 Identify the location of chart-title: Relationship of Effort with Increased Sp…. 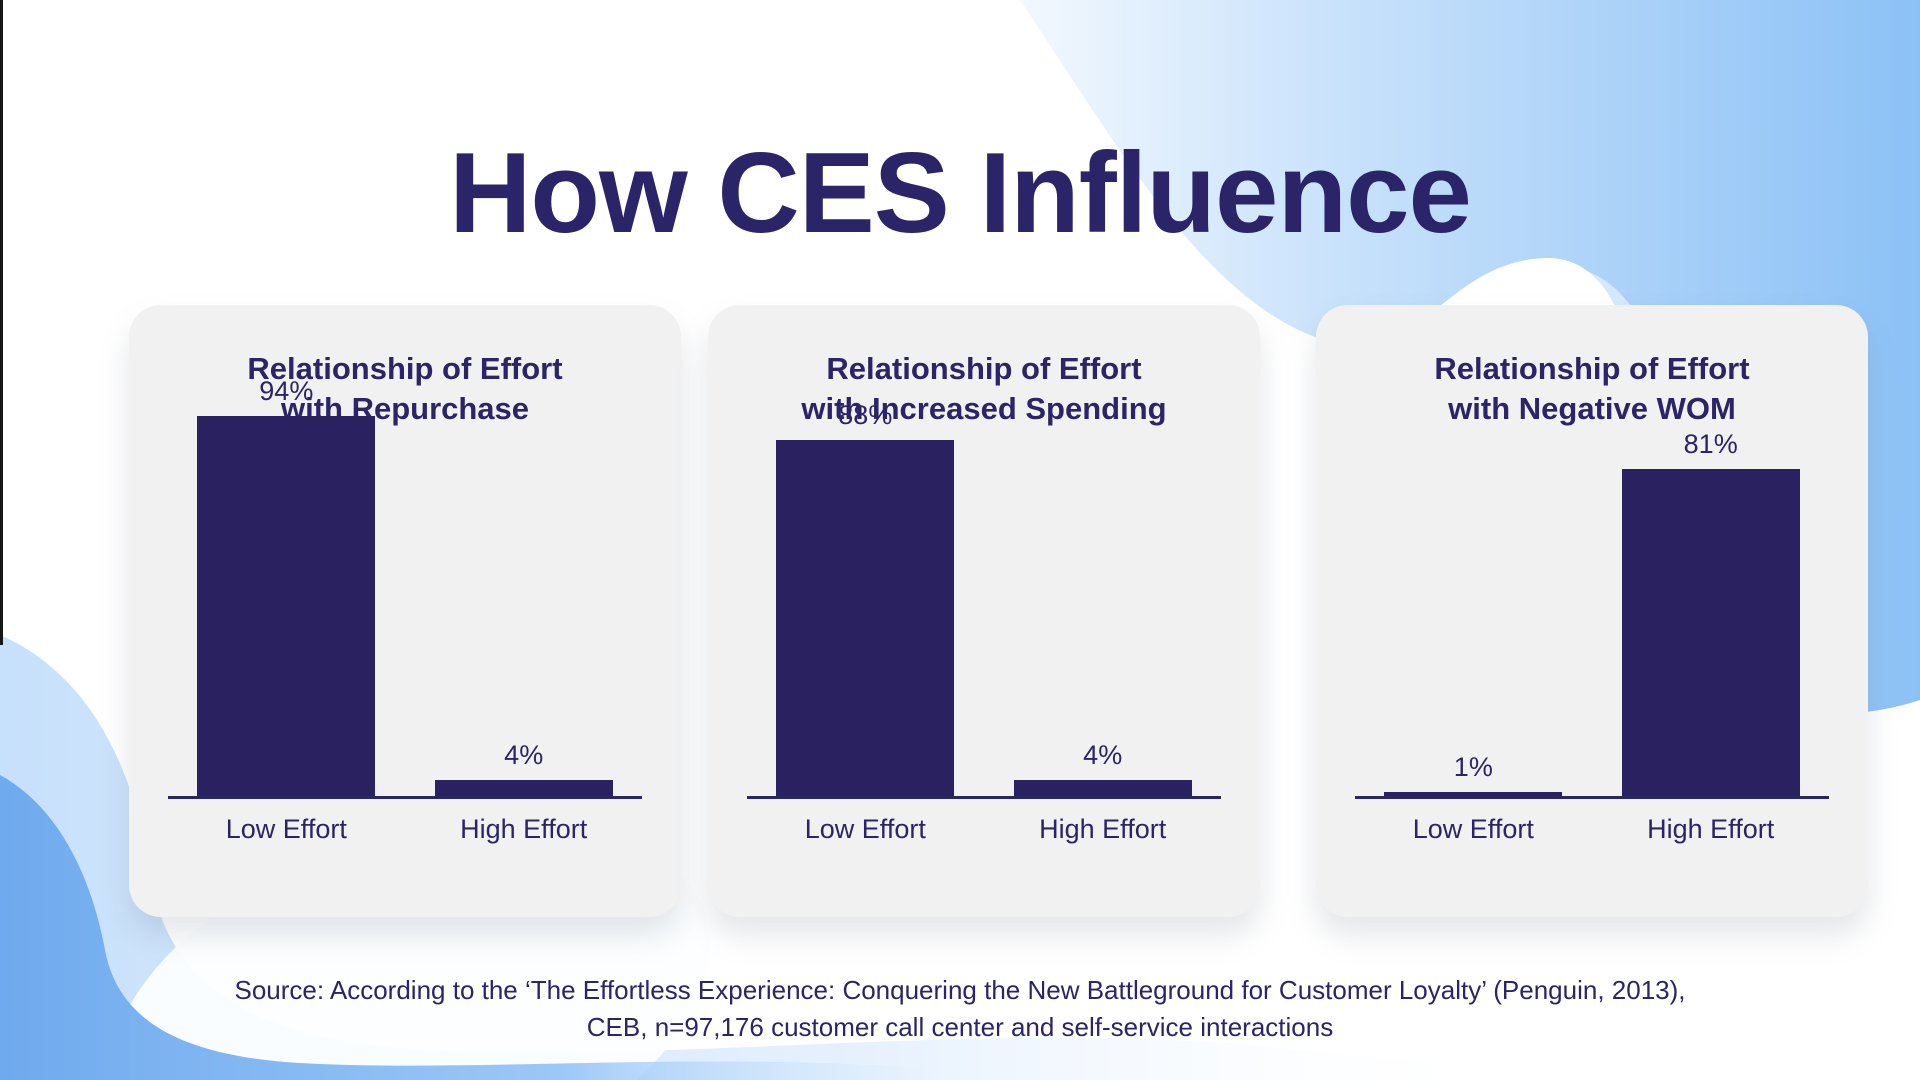
(984, 388).